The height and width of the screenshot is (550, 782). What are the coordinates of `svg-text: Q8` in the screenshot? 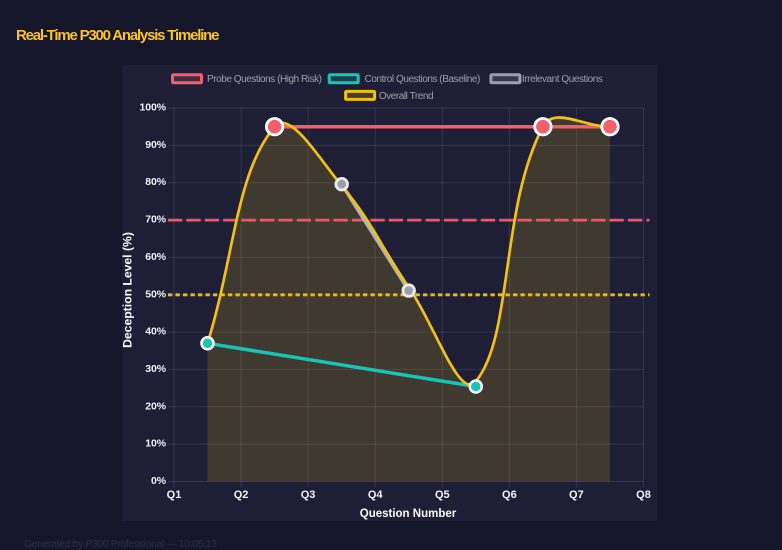 It's located at (643, 495).